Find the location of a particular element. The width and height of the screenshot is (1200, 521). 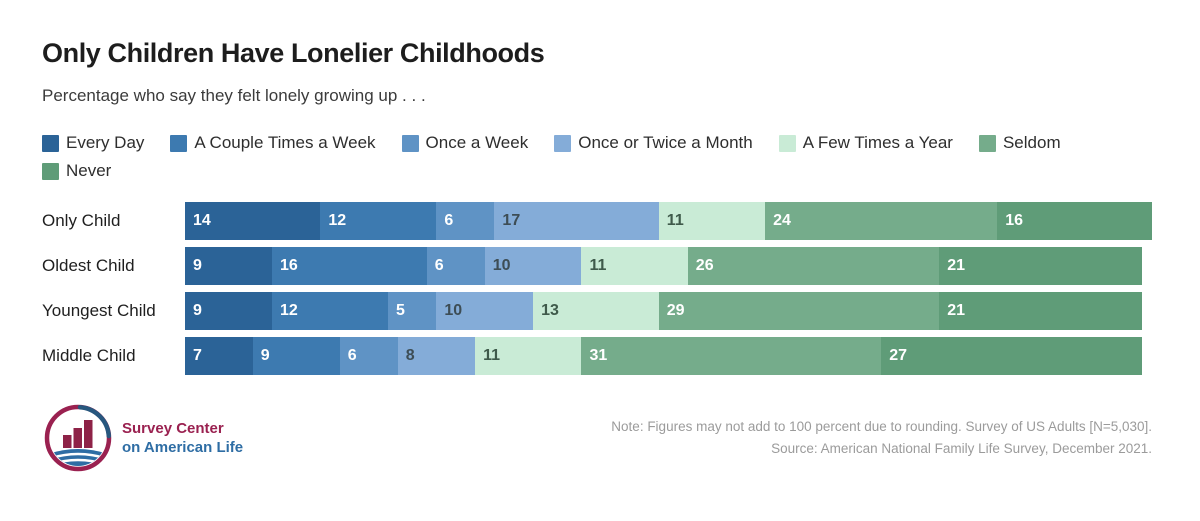

bar-segment: 8 is located at coordinates (436, 356).